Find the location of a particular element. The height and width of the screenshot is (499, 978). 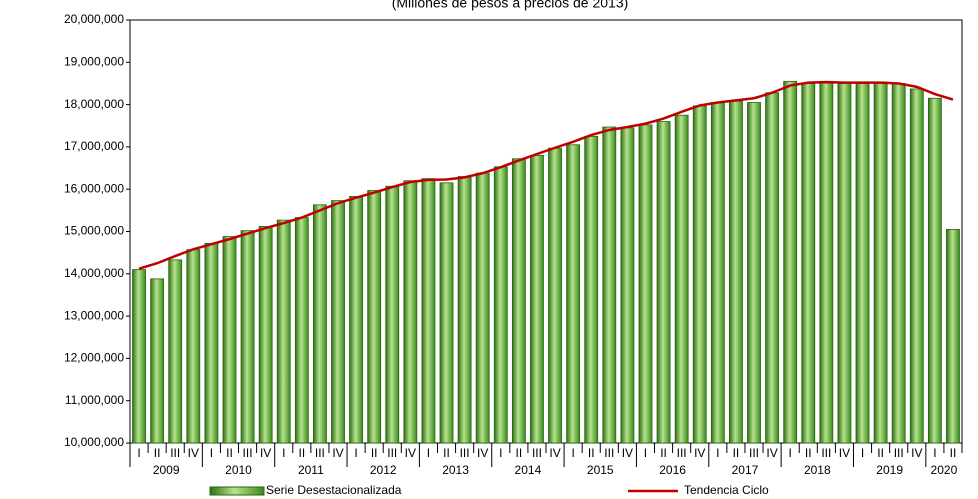

legend-label: Serie Desestacionalizada is located at coordinates (334, 490).